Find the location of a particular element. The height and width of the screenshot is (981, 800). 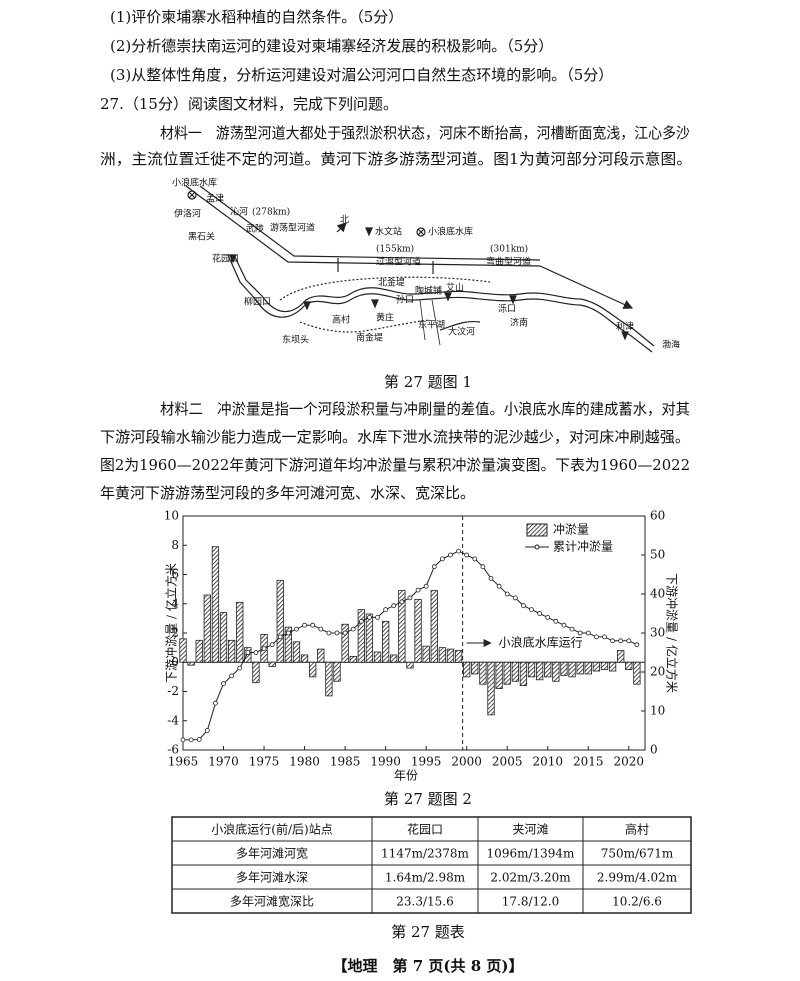

y2-tick-label: 10 is located at coordinates (657, 711).